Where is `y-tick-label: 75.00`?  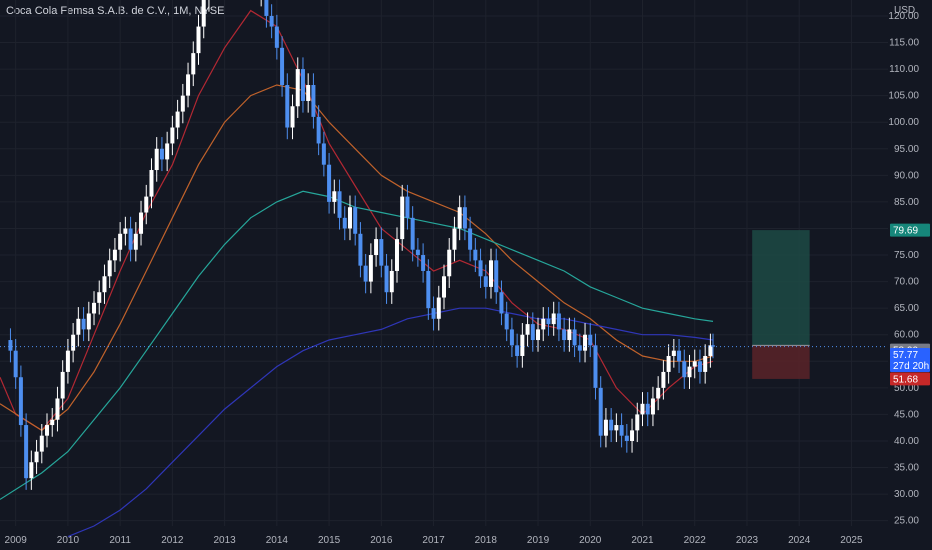 y-tick-label: 75.00 is located at coordinates (906, 255).